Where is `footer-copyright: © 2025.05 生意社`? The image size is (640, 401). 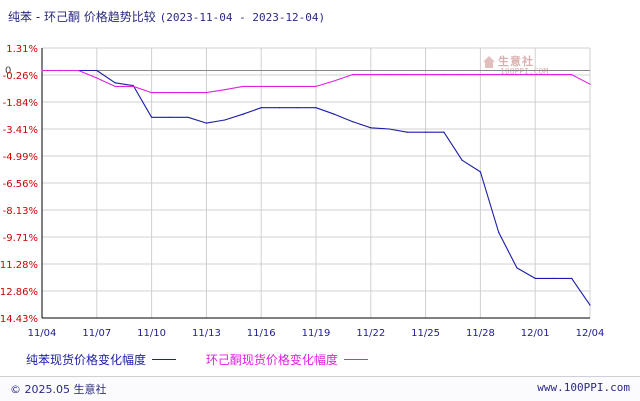
footer-copyright: © 2025.05 生意社 is located at coordinates (58, 389).